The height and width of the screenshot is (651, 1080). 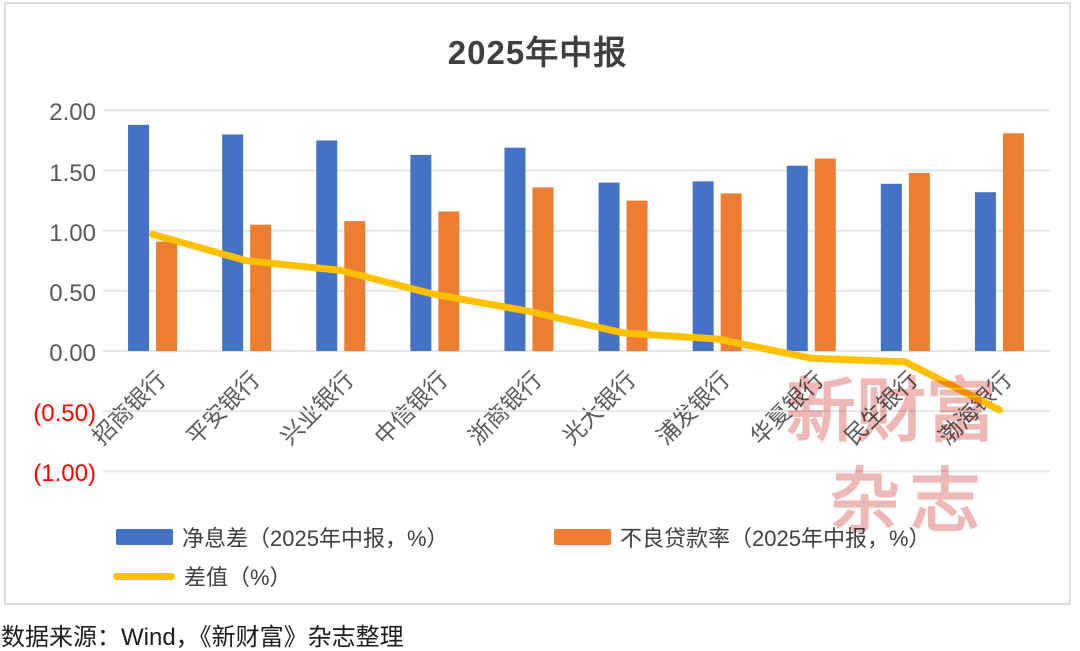 What do you see at coordinates (144, 537) in the screenshot?
I see `net-interest-margin-swatch-icon` at bounding box center [144, 537].